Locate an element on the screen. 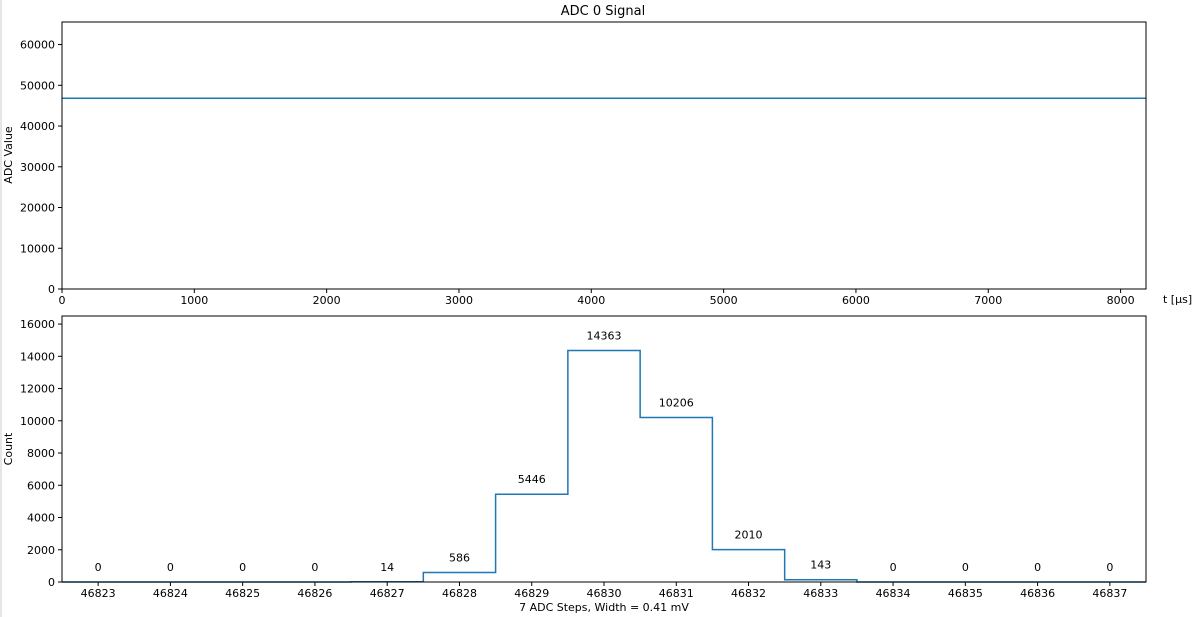  bottom-y-tick-label: 14000 is located at coordinates (37, 356).